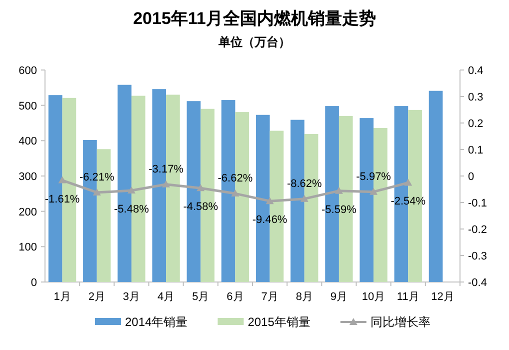 This screenshot has height=350, width=509. I want to click on legend-label: 2014年销量, so click(156, 322).